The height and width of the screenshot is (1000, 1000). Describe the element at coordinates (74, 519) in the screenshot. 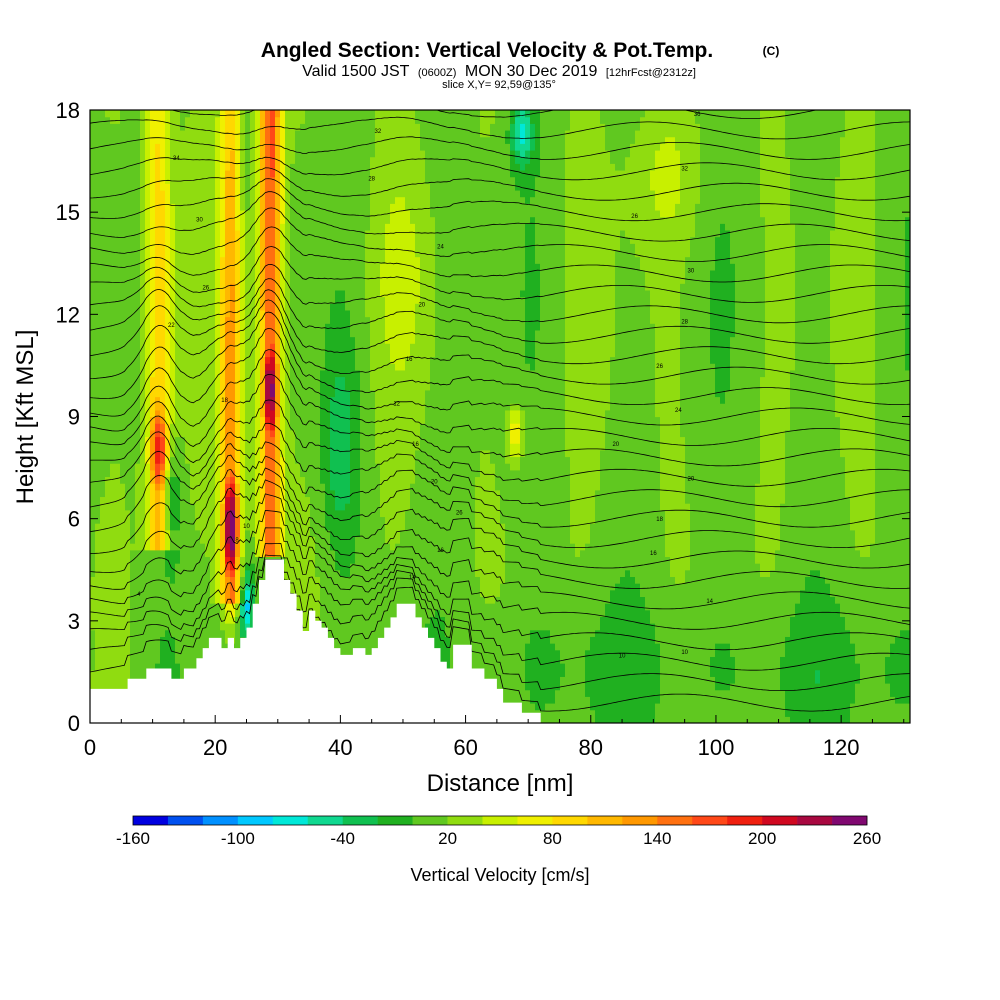

I see `y-tick-label: 6` at that location.